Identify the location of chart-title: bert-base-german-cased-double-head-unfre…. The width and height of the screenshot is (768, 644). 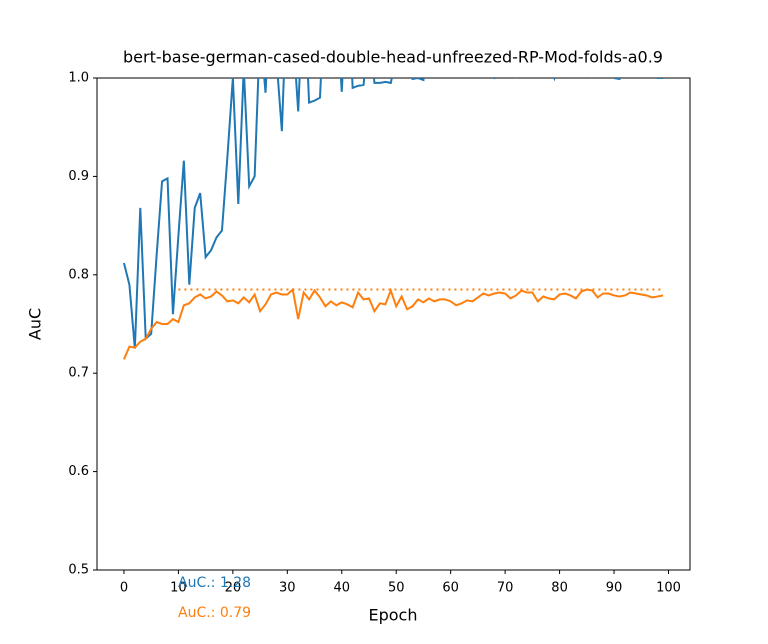
(393, 57).